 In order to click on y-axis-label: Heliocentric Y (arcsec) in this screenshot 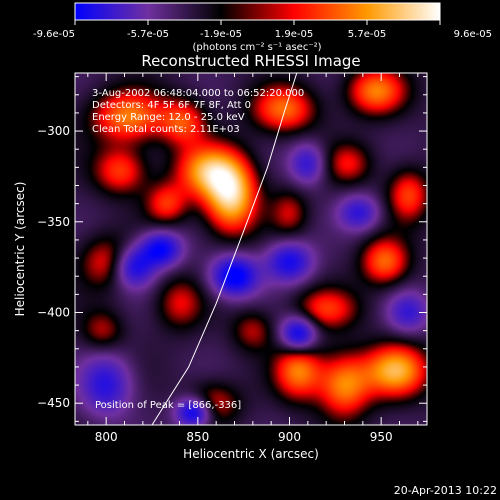, I will do `click(20, 249)`.